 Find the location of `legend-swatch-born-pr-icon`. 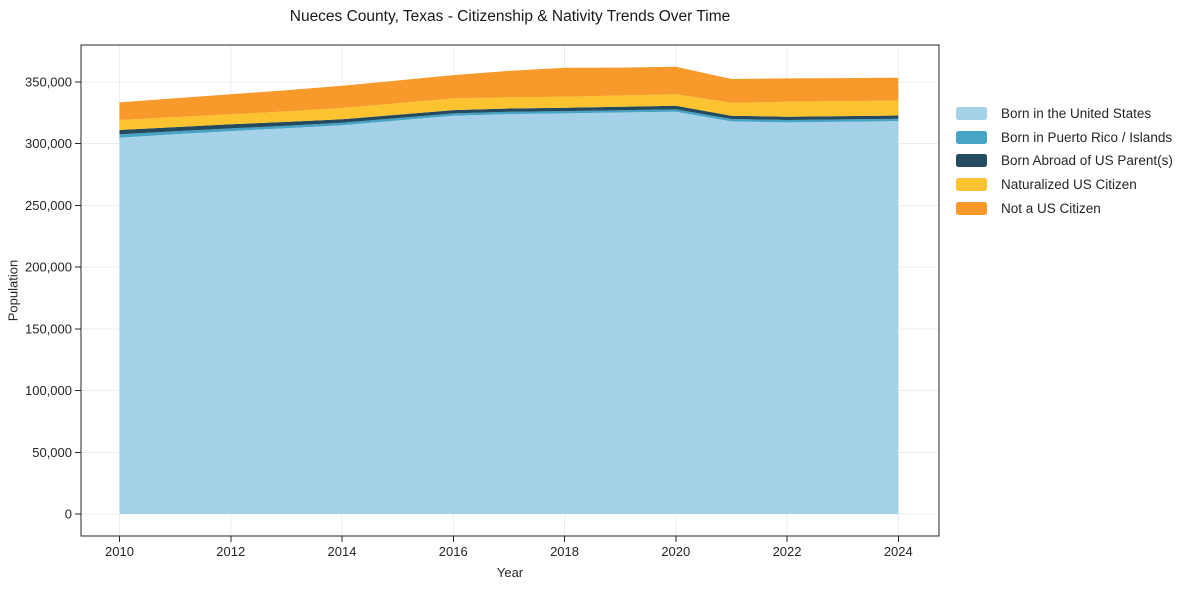

legend-swatch-born-pr-icon is located at coordinates (971, 137).